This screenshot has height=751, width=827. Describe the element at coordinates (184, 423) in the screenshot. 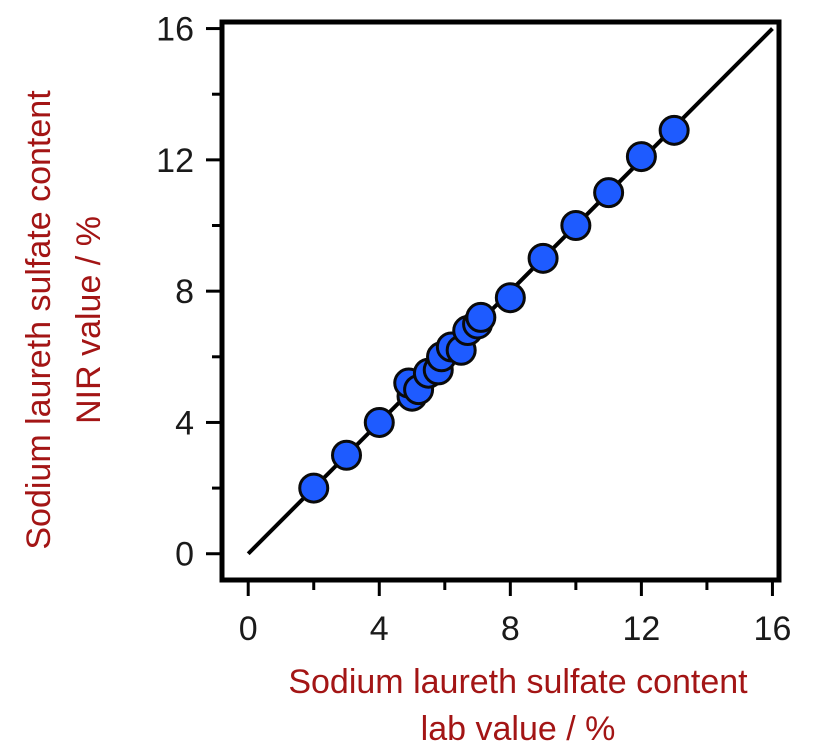

I see `y-tick-label: 4` at that location.